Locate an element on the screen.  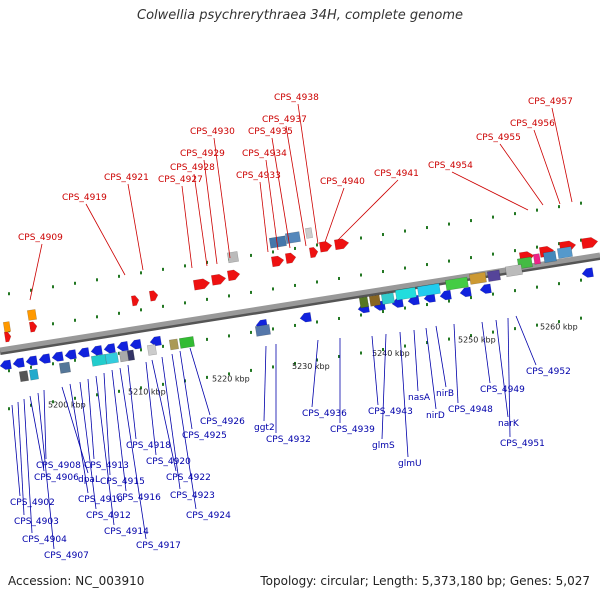
axis-tick-label: 5210 kbp is located at coordinates (147, 392).